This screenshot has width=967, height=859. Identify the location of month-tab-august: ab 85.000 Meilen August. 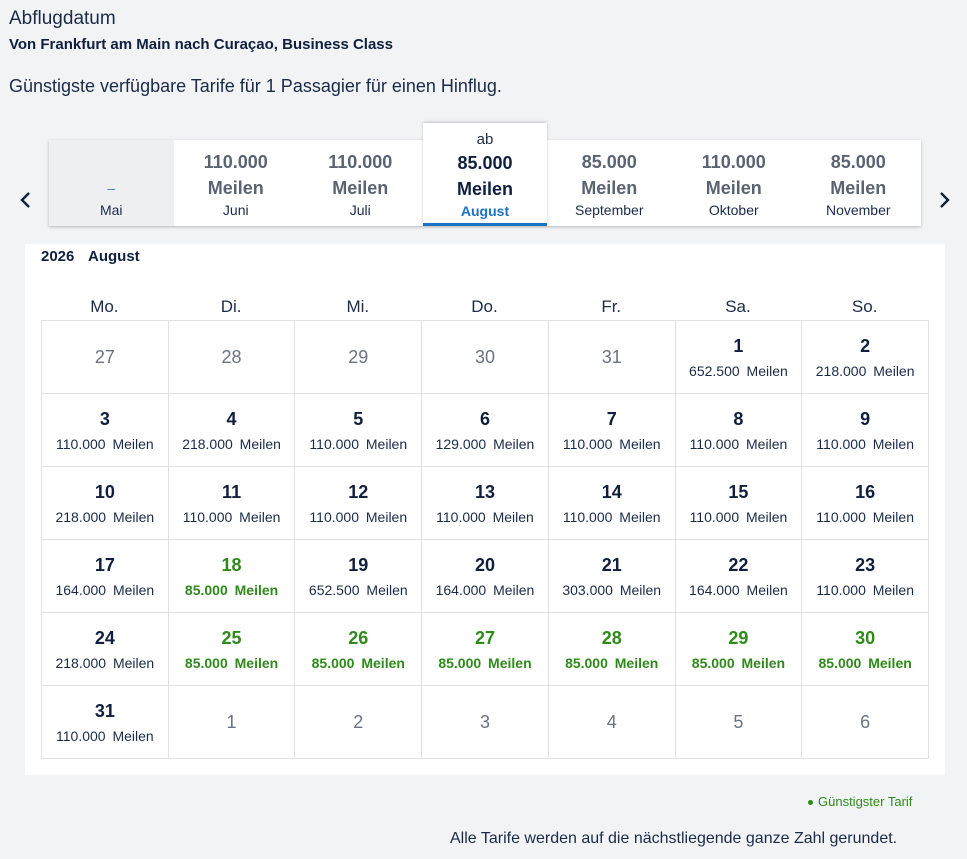
(485, 174).